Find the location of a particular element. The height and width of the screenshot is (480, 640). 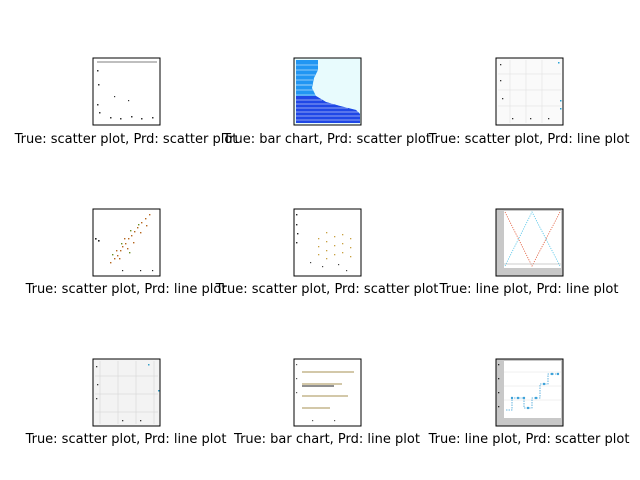

panel-4-thumbnail is located at coordinates (126, 242).